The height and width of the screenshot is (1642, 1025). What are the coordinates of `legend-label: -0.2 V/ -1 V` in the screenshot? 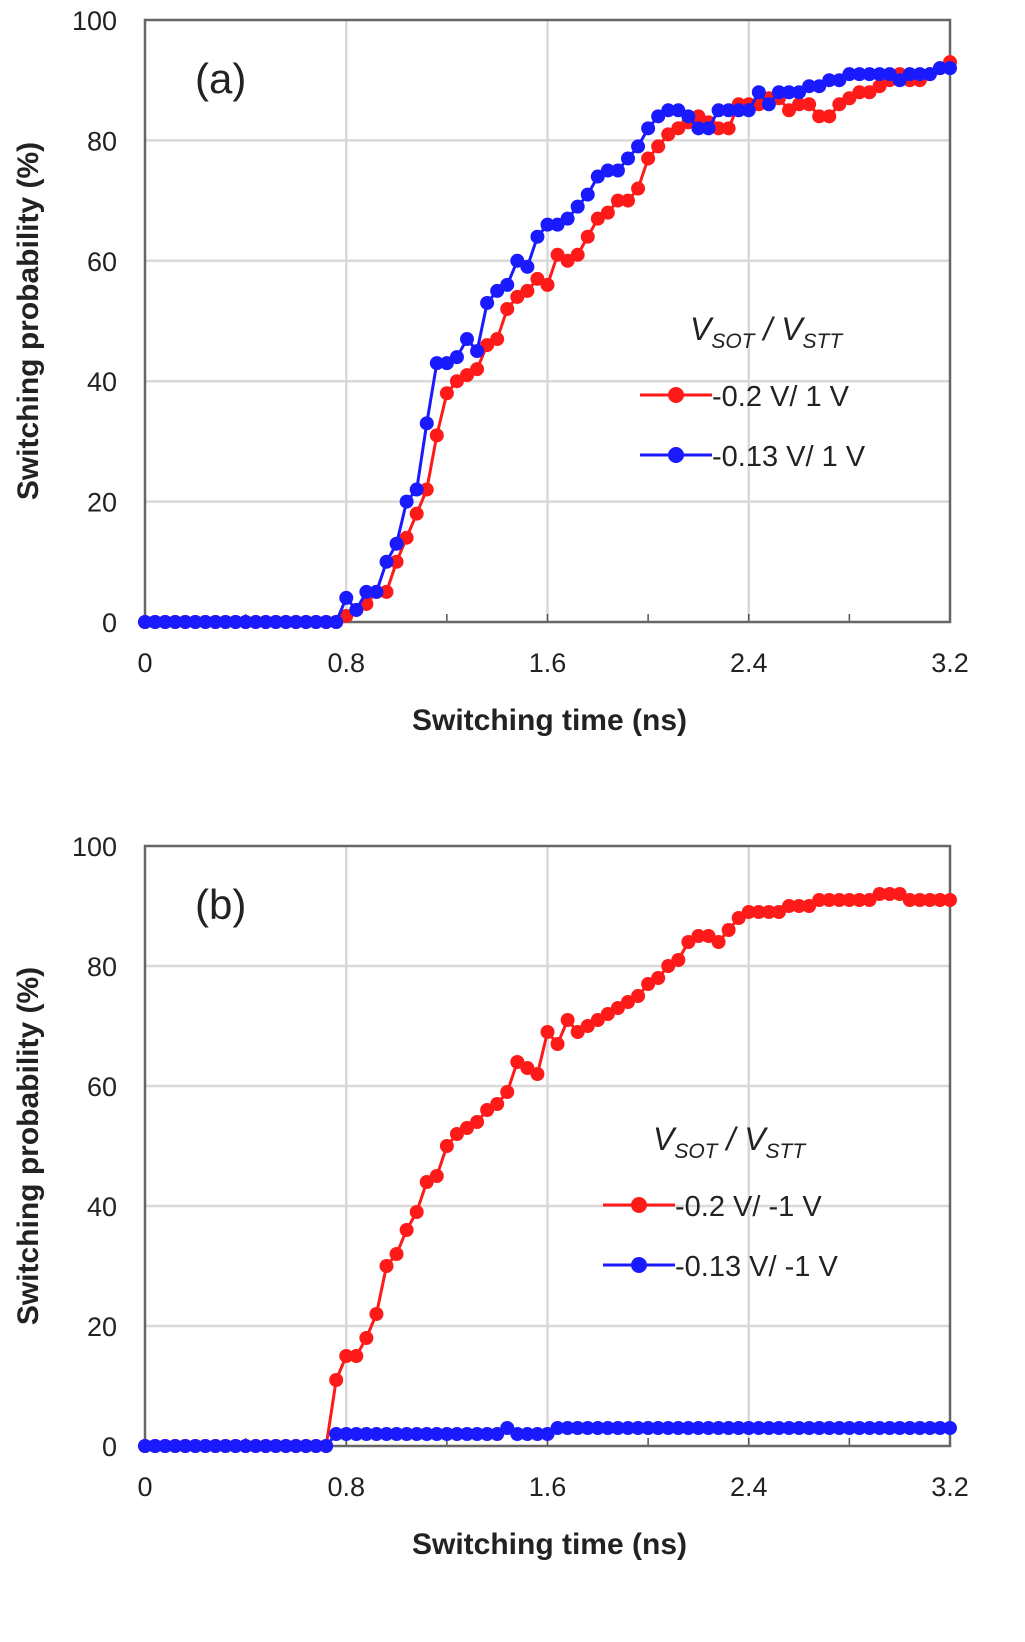 It's located at (748, 1207).